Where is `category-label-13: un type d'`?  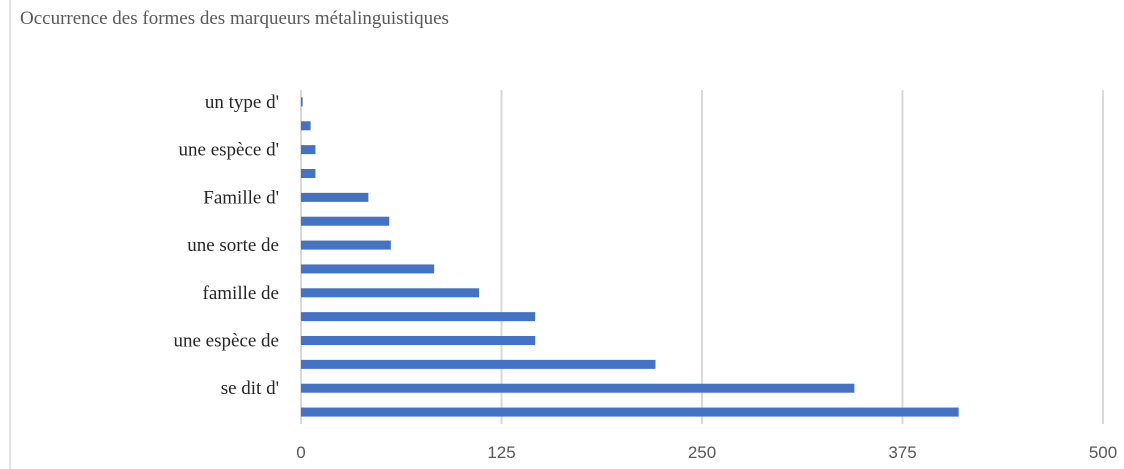
category-label-13: un type d' is located at coordinates (242, 102).